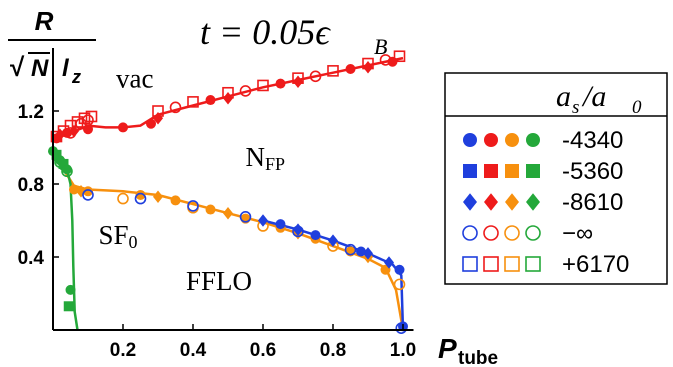 The width and height of the screenshot is (673, 367). What do you see at coordinates (40, 68) in the screenshot?
I see `y-label-denominator-n: N` at bounding box center [40, 68].